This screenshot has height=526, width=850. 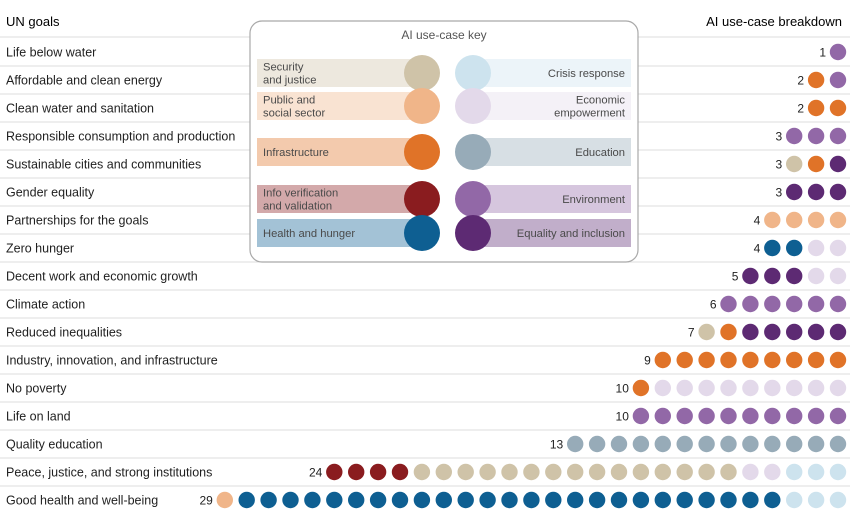 I want to click on use-case-count: 13, so click(x=557, y=445).